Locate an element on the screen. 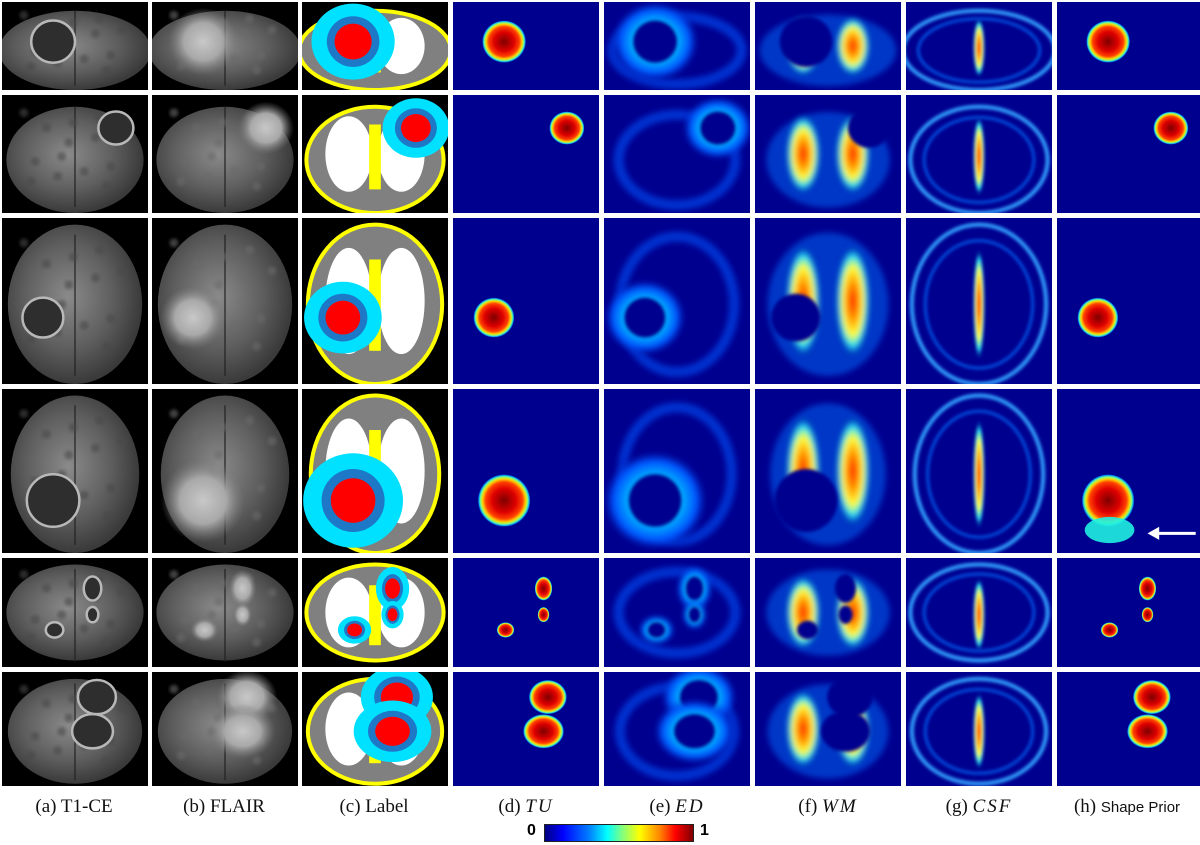  caption-e: (e) ED is located at coordinates (677, 806).